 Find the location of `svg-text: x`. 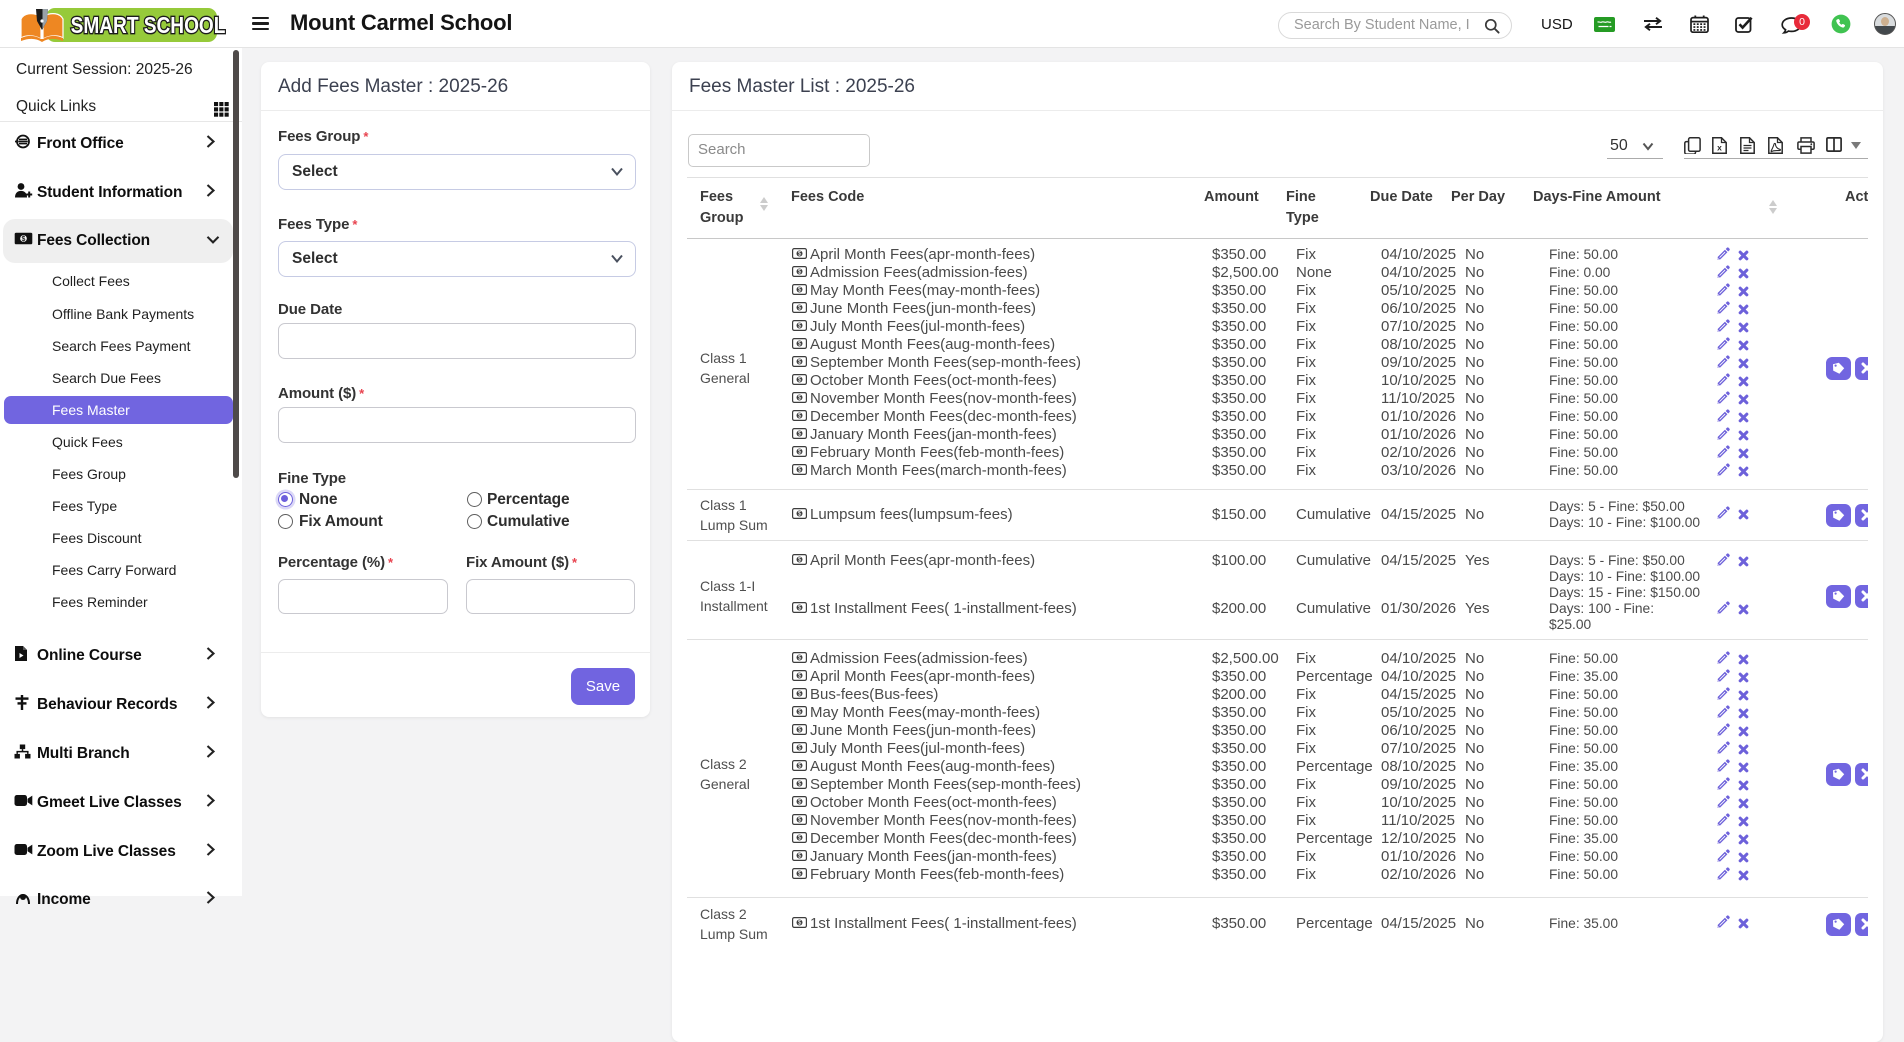

svg-text: x is located at coordinates (1719, 148).